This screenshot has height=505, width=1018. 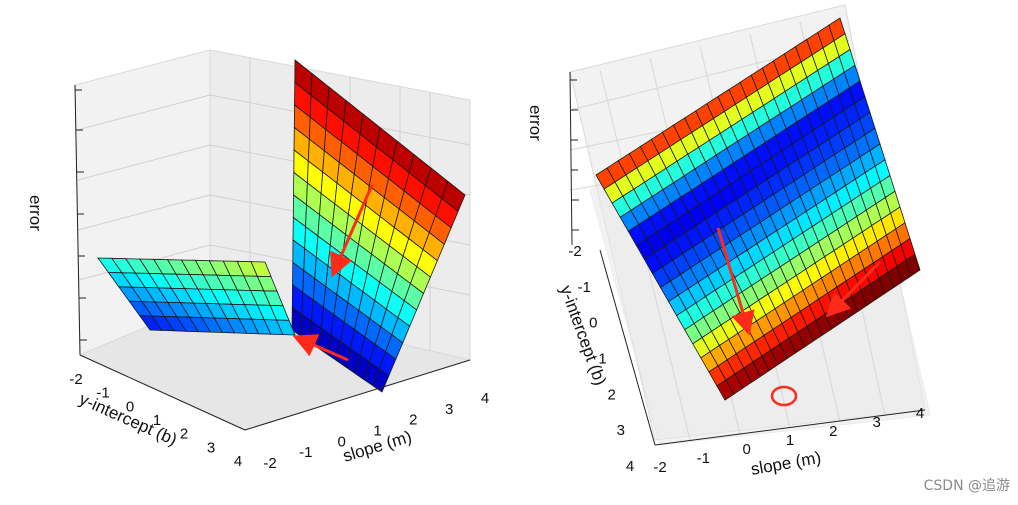 I want to click on right-z-label: error, so click(x=535, y=123).